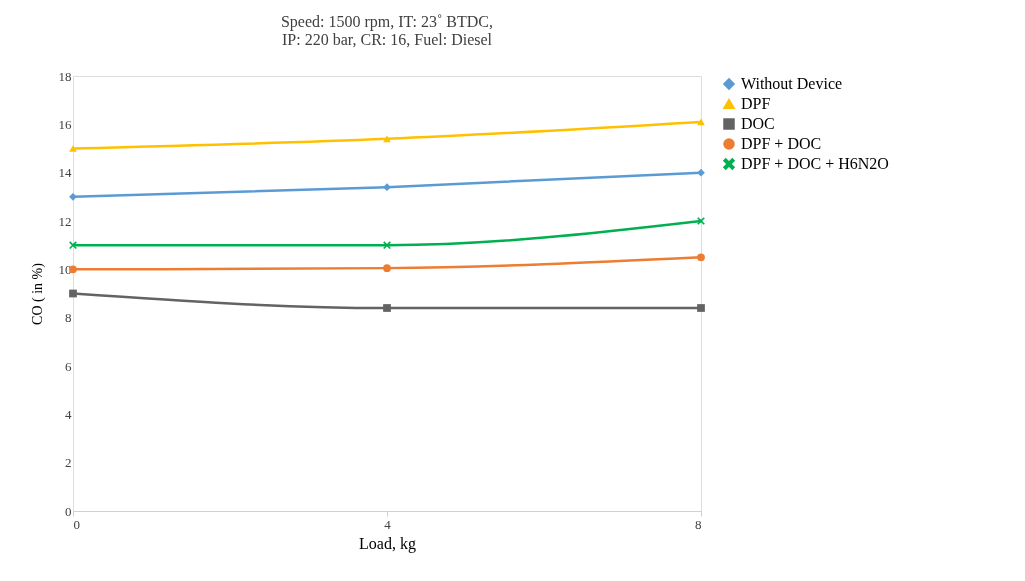 The image size is (1025, 581). I want to click on y-tick-label: 12, so click(65, 221).